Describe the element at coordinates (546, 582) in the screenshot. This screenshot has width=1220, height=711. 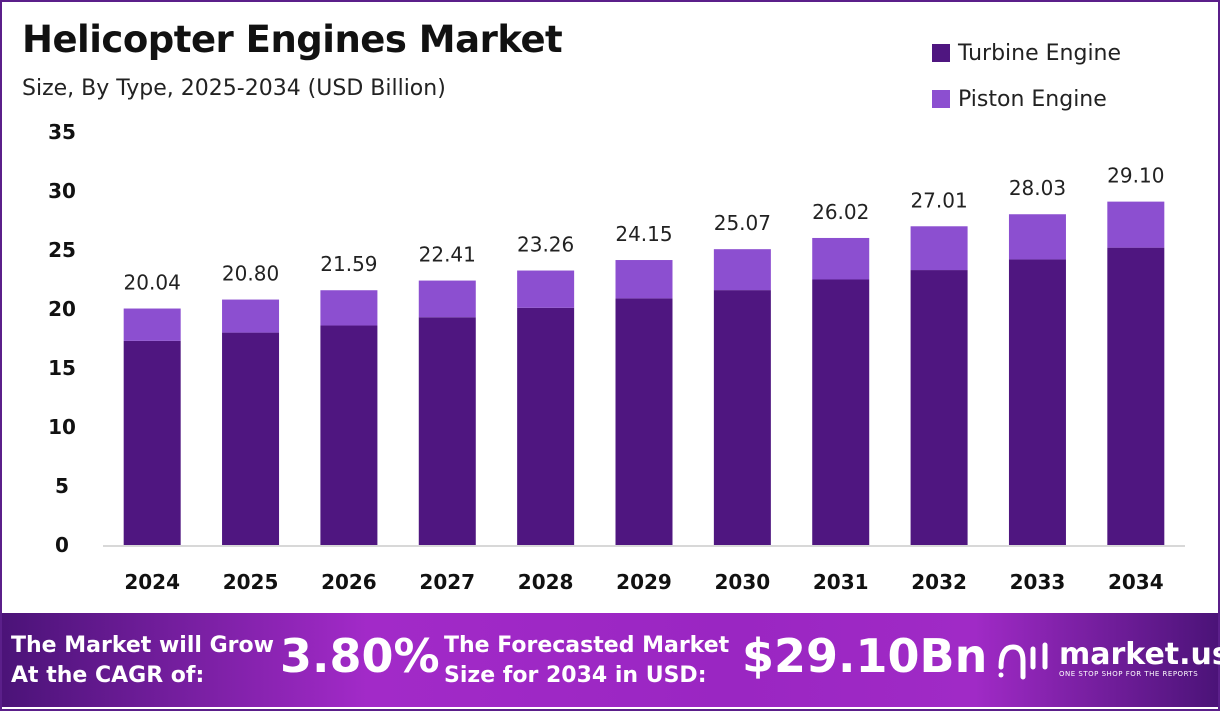
I see `x-tick-label: 2028` at that location.